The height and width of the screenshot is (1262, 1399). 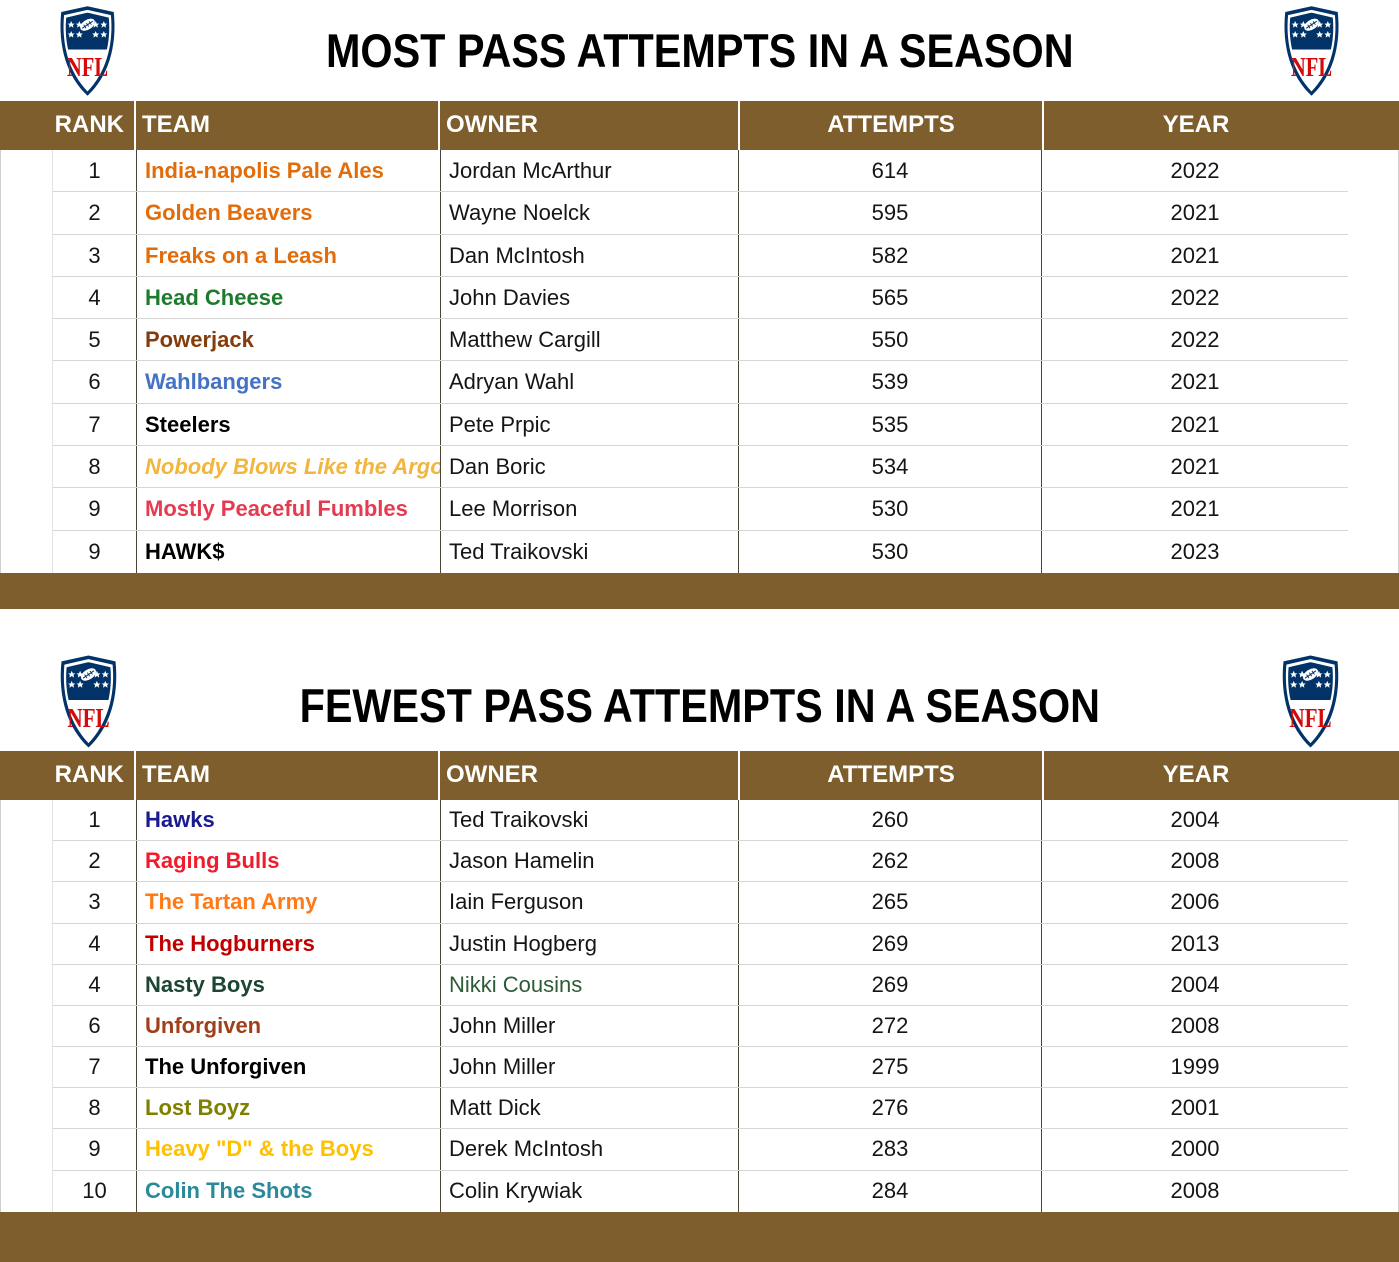 What do you see at coordinates (699, 1236) in the screenshot?
I see `bottom-band` at bounding box center [699, 1236].